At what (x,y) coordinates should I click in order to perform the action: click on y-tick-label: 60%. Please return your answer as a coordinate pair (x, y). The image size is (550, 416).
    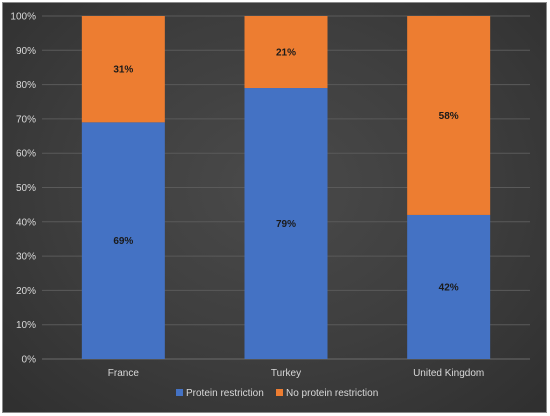
    Looking at the image, I should click on (26, 154).